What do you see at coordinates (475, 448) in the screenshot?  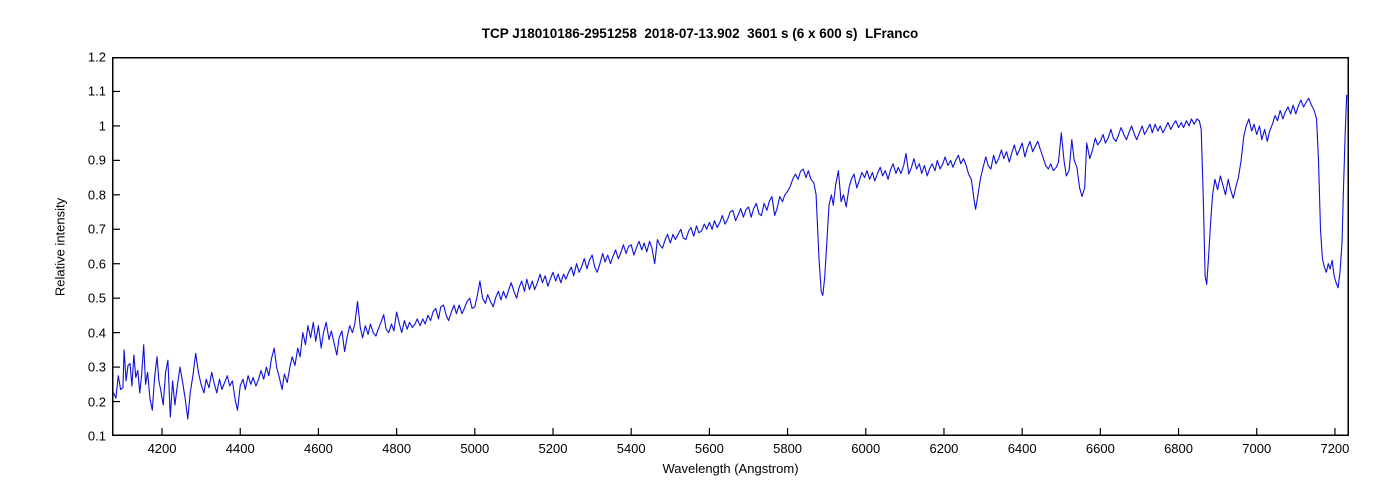 I see `x-tick-label: 5000` at bounding box center [475, 448].